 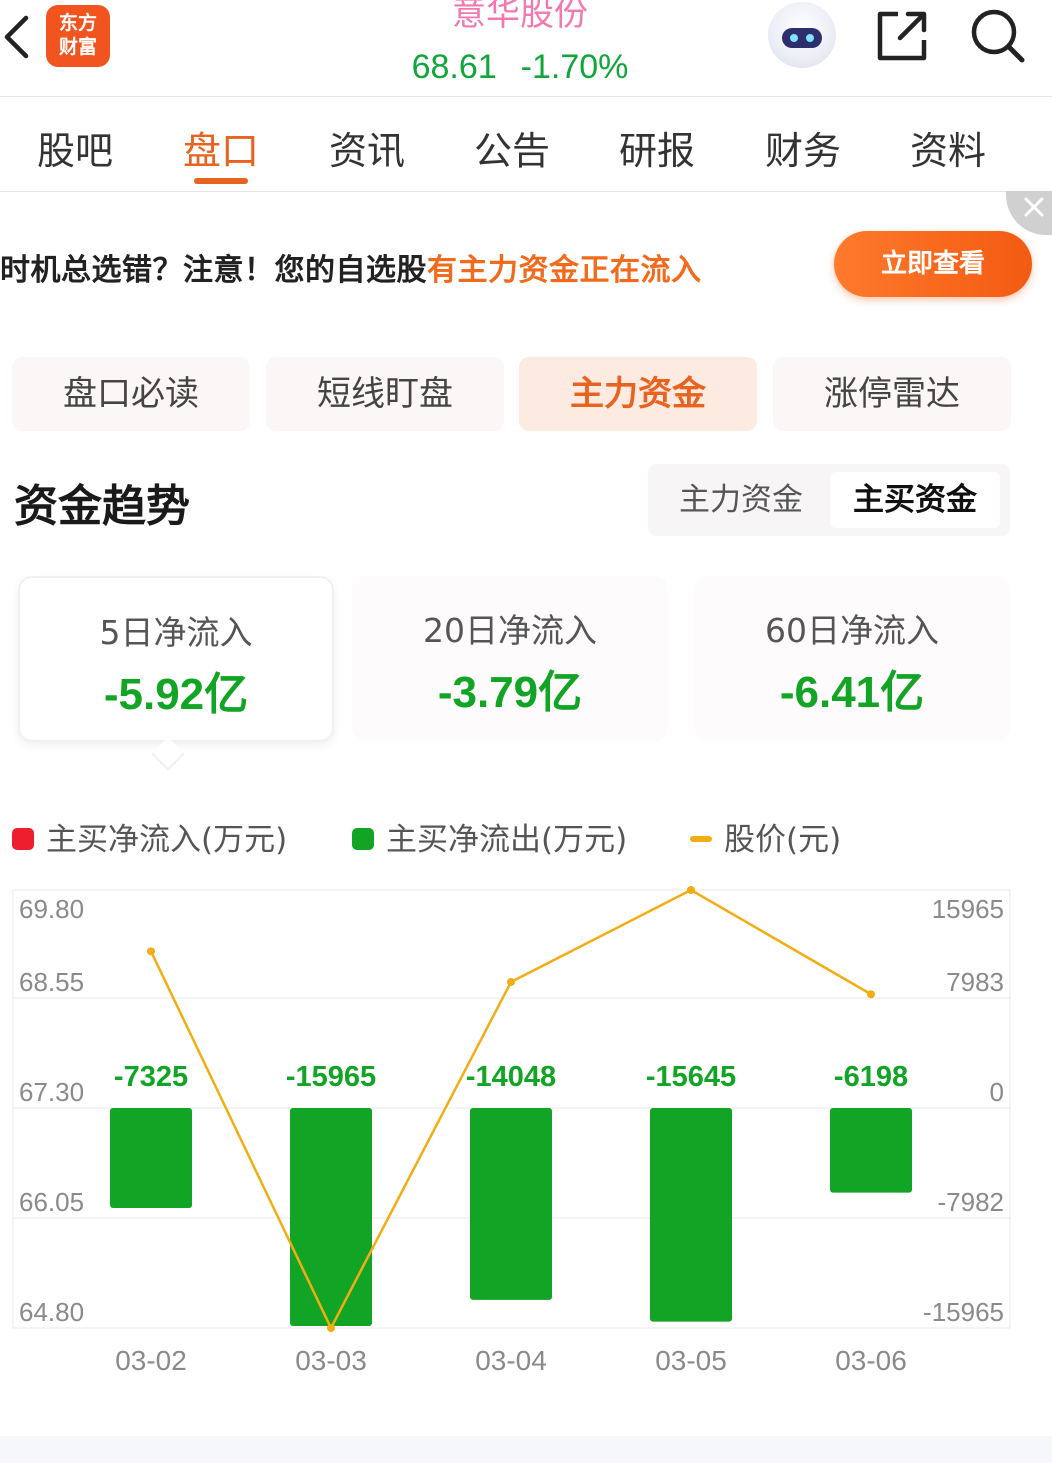 What do you see at coordinates (511, 1360) in the screenshot?
I see `x-axis-tick-label: 03-04` at bounding box center [511, 1360].